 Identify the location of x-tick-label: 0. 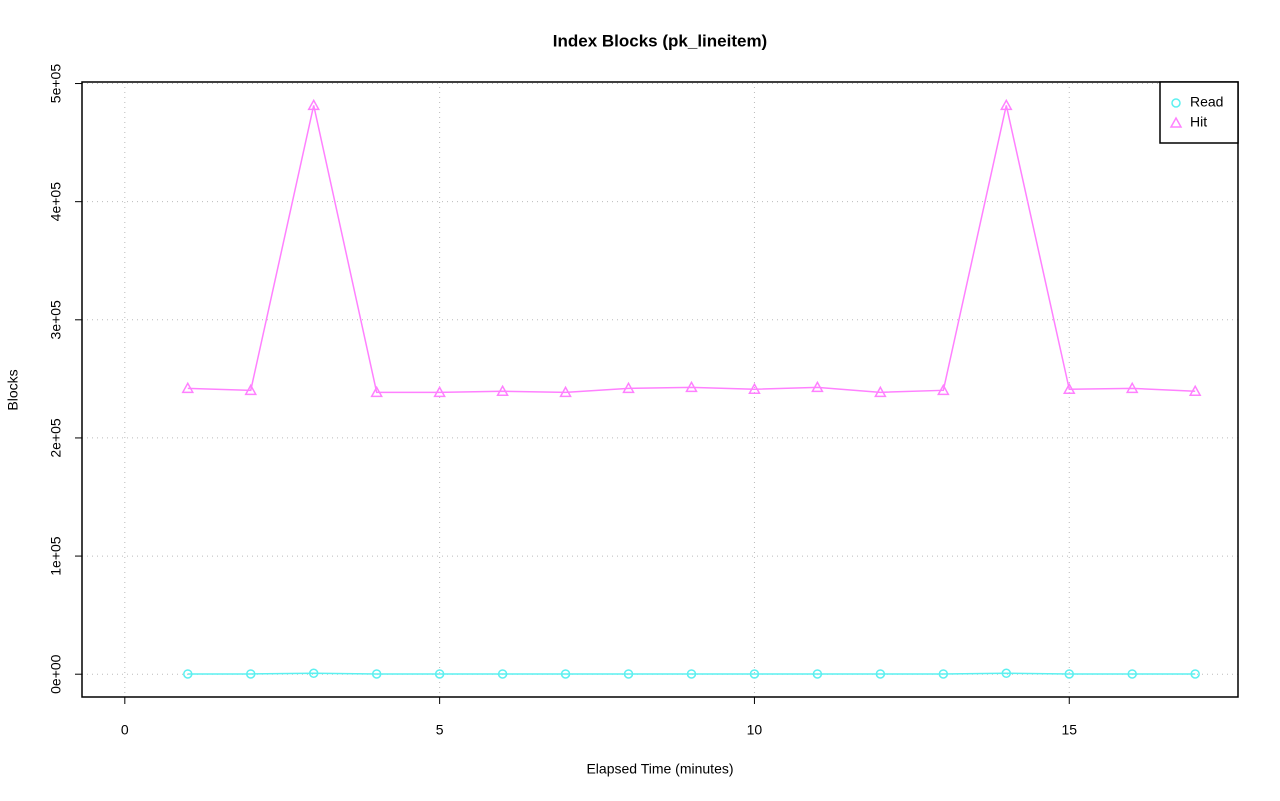
(125, 730).